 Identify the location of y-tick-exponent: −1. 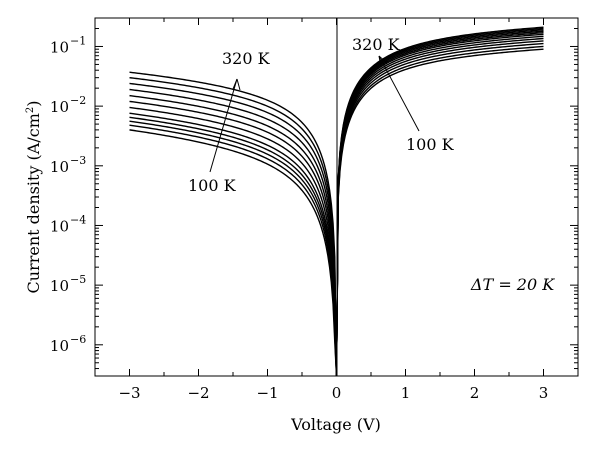
(78, 40).